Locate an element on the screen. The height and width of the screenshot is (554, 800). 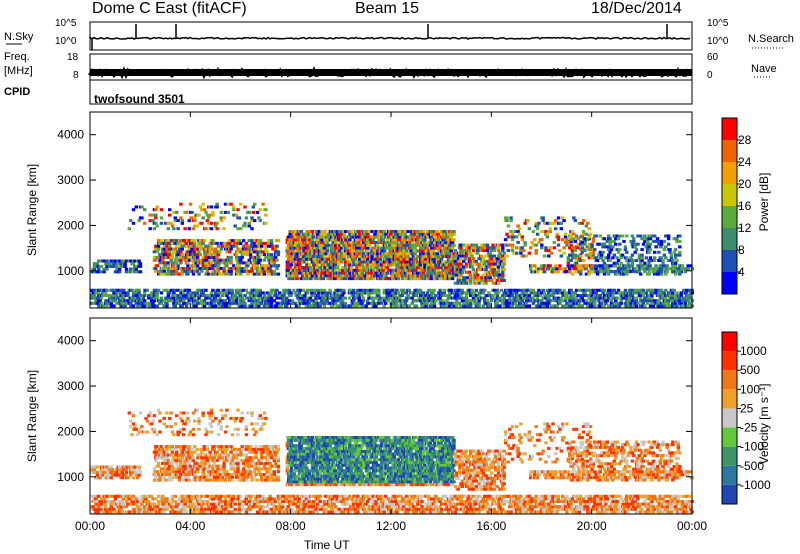
nsky-strip-frame is located at coordinates (391, 36).